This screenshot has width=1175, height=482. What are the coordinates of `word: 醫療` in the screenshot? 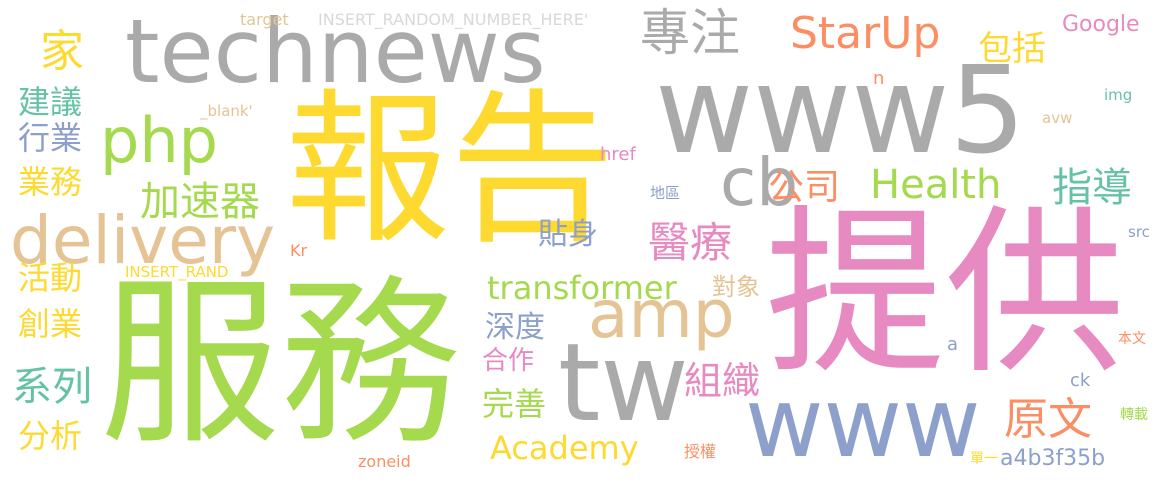 It's located at (690, 242).